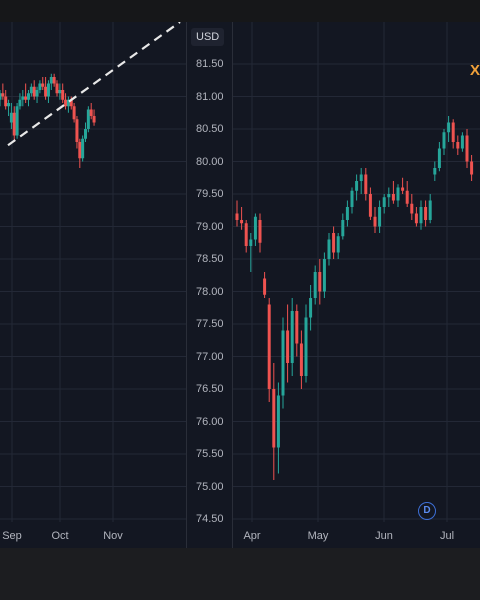  I want to click on x-tick-label: Sep, so click(12, 536).